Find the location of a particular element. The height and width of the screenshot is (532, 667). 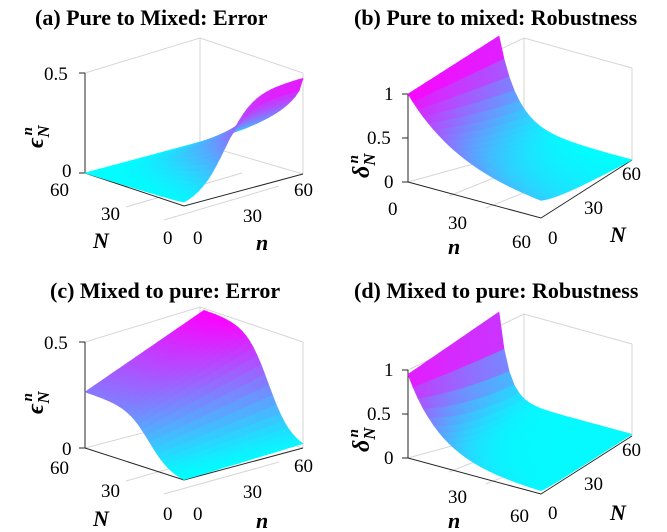

panel-d-ylabel: N is located at coordinates (618, 512).